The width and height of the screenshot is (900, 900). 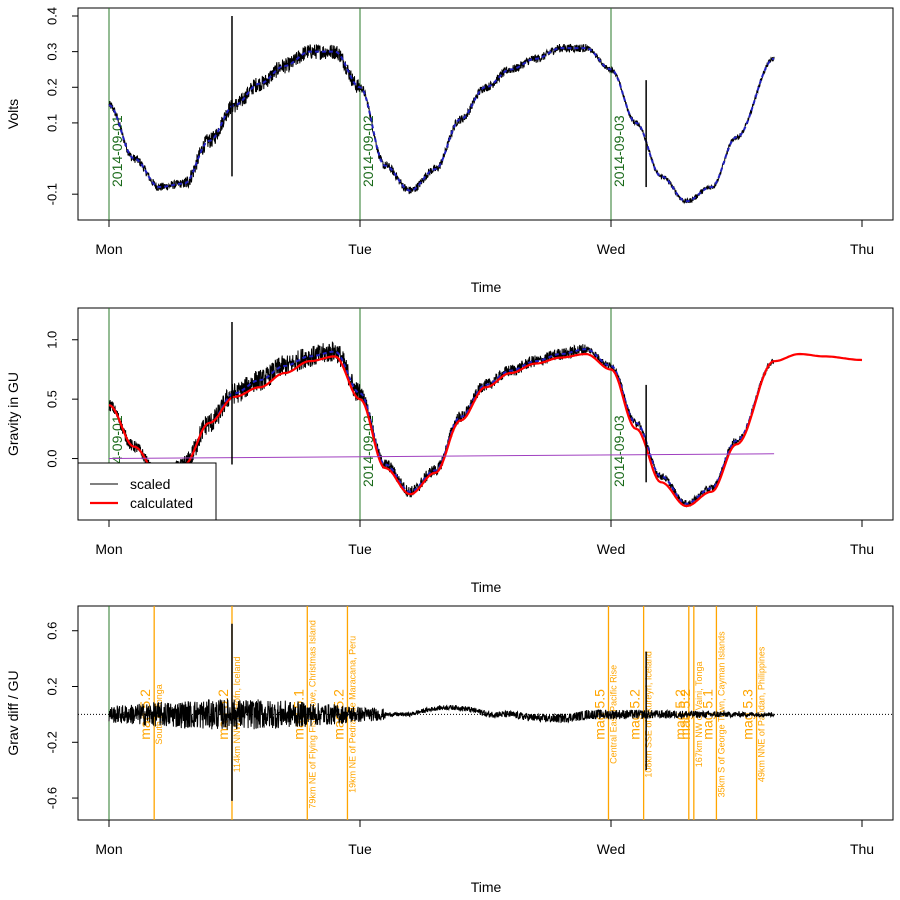 I want to click on y-tick-label: -0.6, so click(x=51, y=798).